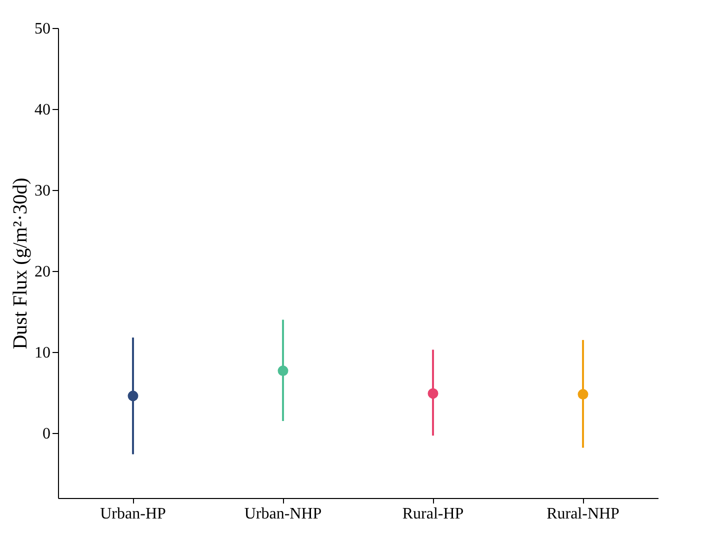 The image size is (705, 552). Describe the element at coordinates (42, 29) in the screenshot. I see `y-tick-label: 50` at that location.